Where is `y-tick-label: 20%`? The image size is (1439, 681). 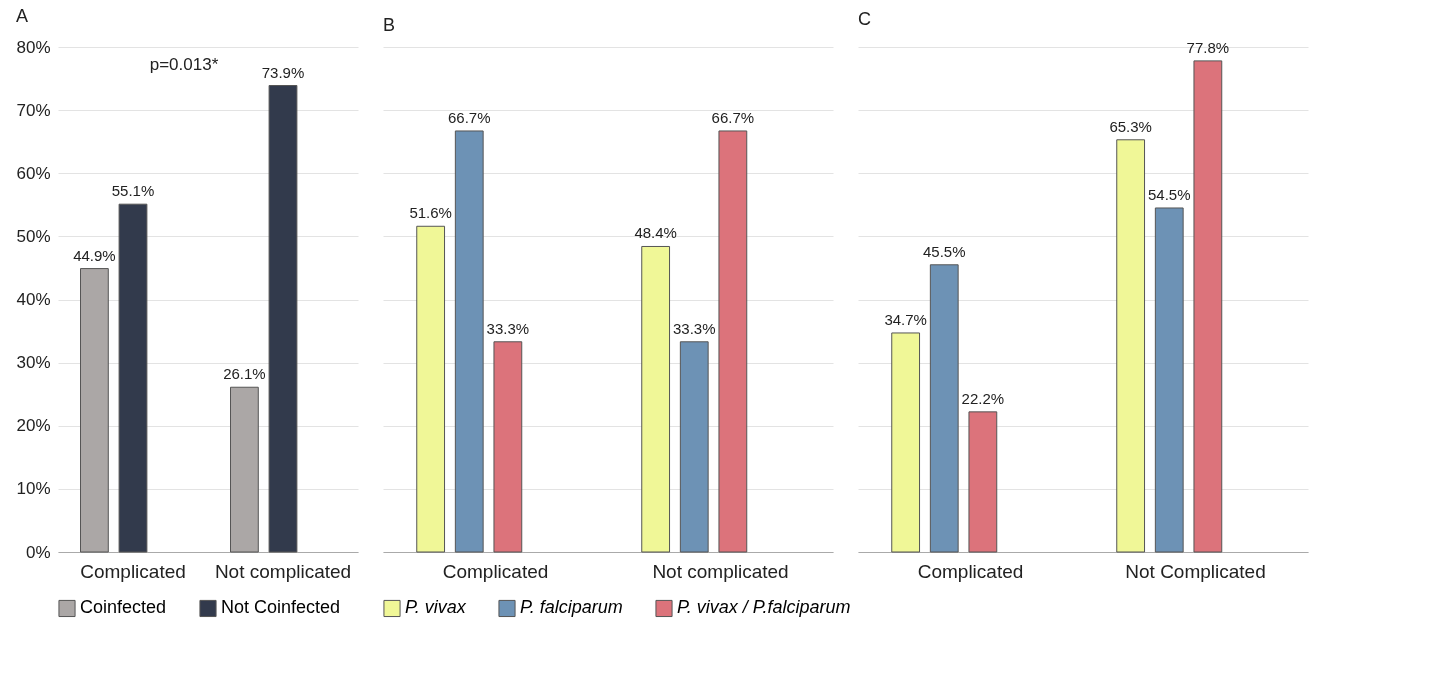
y-tick-label: 20% is located at coordinates (33, 426).